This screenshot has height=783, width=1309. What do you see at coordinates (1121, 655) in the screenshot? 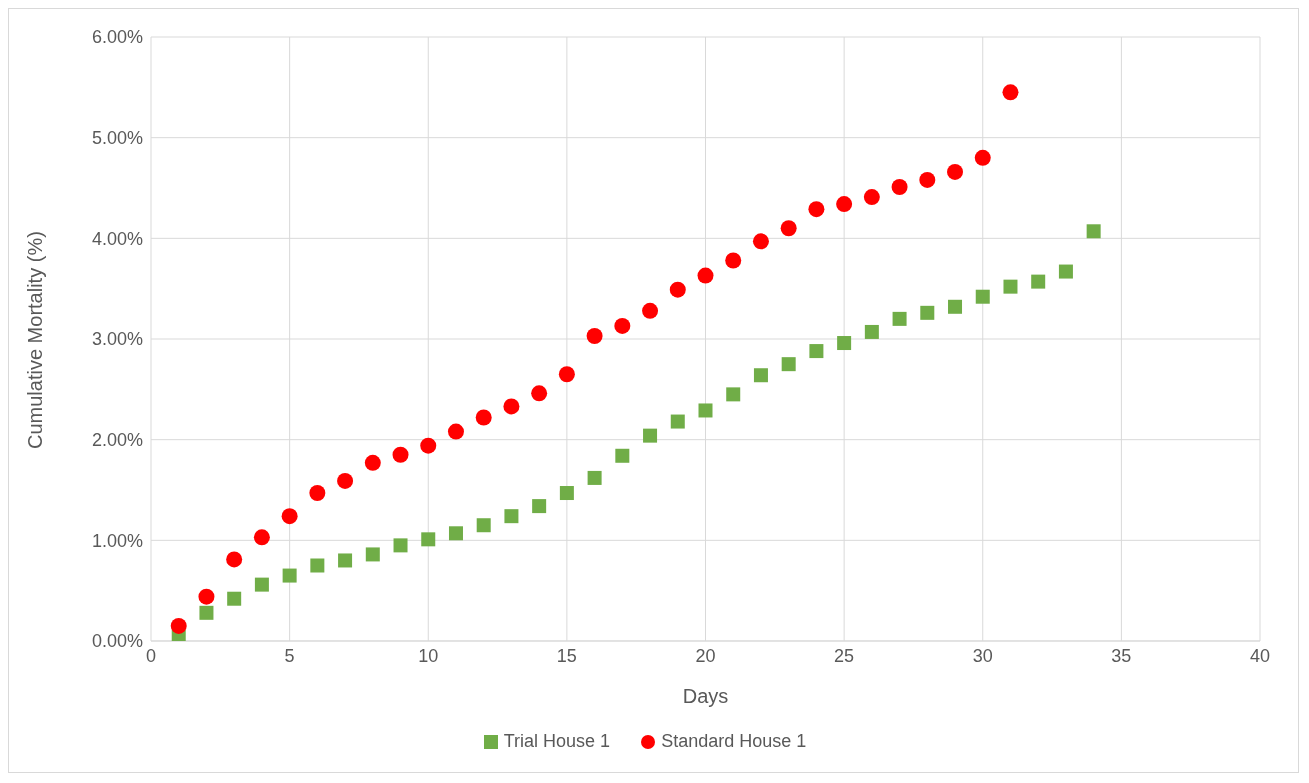
I see `x-tick-label: 35` at bounding box center [1121, 655].